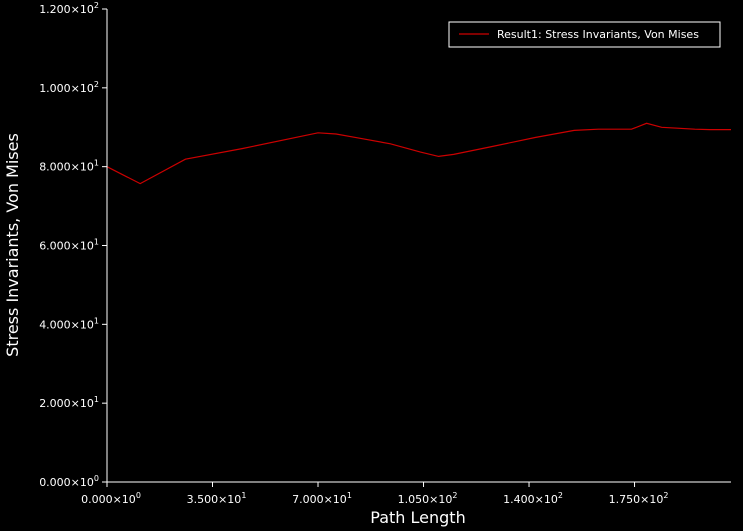 Image resolution: width=743 pixels, height=531 pixels. Describe the element at coordinates (66, 324) in the screenshot. I see `y-tick-label-mantissa: 4.000×10` at that location.